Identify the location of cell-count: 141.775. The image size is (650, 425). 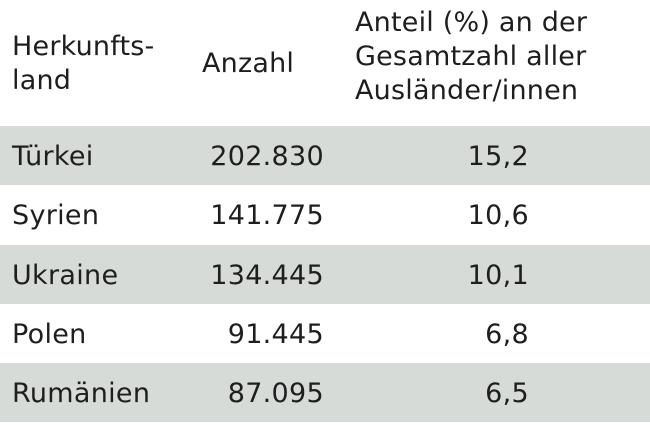
(267, 215).